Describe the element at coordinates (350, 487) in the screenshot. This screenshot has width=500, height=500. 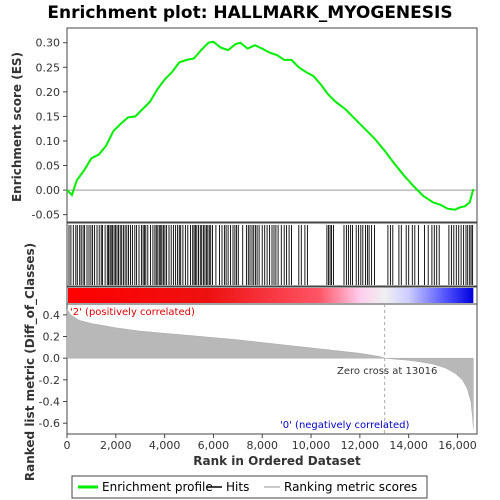
I see `legend-metric-label: Ranking metric scores` at that location.